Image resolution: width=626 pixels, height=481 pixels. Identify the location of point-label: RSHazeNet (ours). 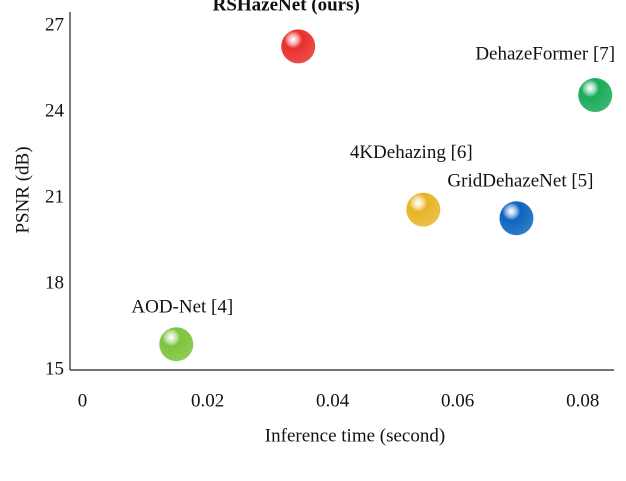
(286, 8).